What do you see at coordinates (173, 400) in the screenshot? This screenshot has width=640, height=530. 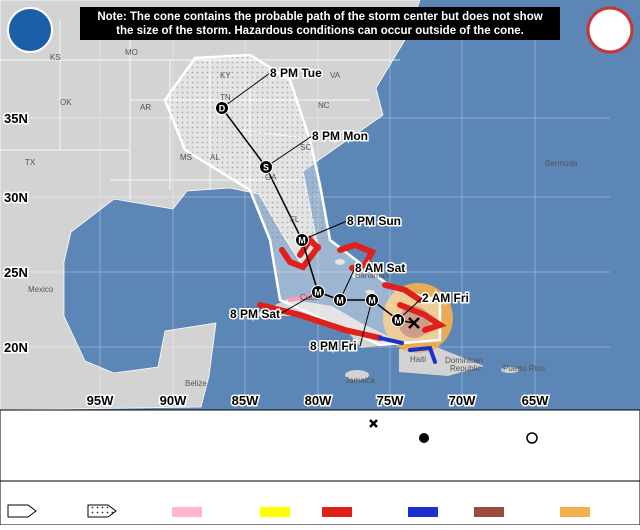 I see `longitude-label: 90W` at bounding box center [173, 400].